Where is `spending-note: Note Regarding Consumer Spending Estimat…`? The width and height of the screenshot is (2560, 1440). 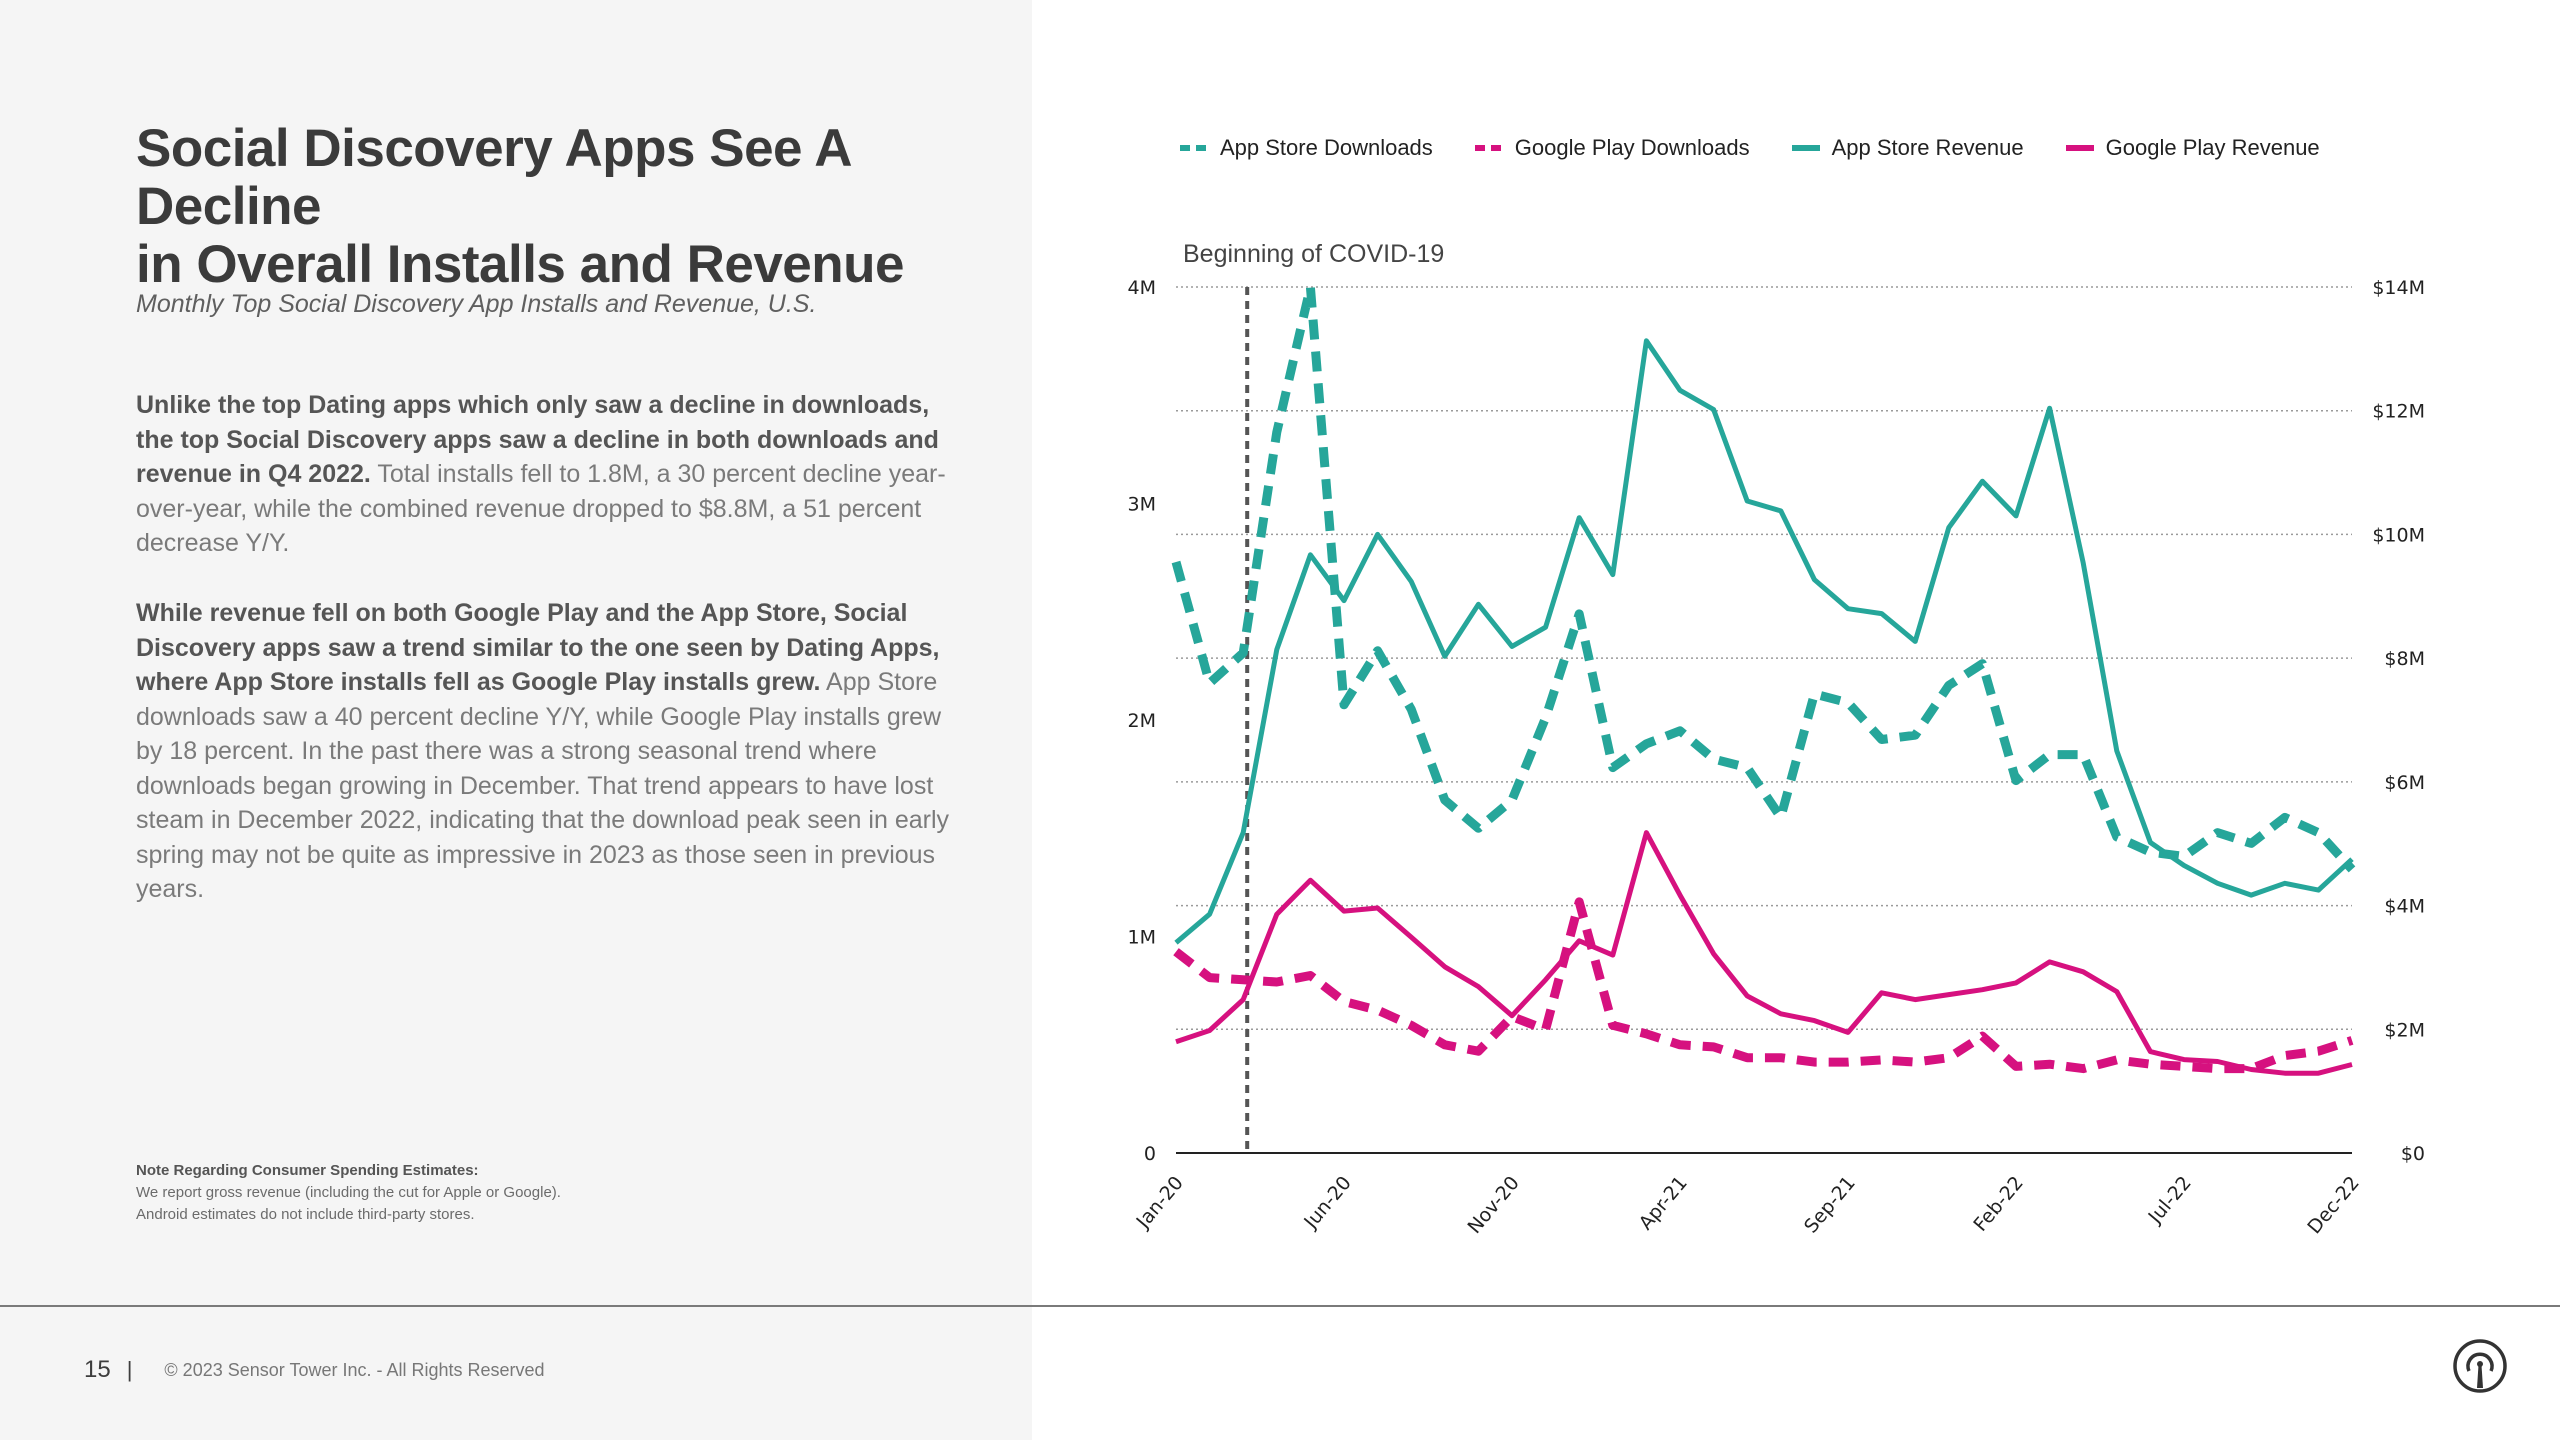 spending-note: Note Regarding Consumer Spending Estimat… is located at coordinates (486, 1193).